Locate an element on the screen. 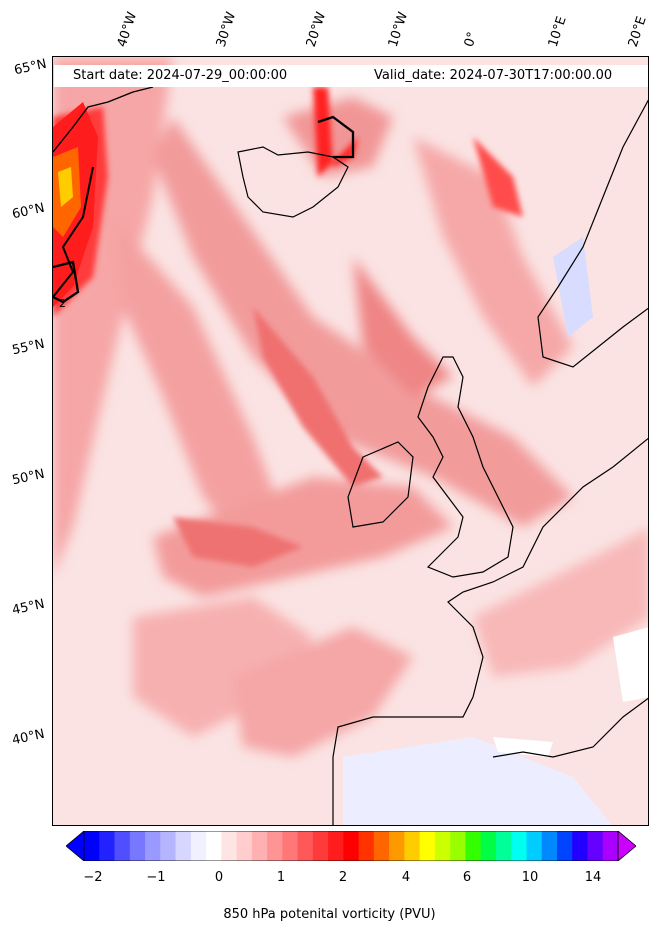 This screenshot has height=936, width=659. colorbar-tick-label: −2 is located at coordinates (93, 877).